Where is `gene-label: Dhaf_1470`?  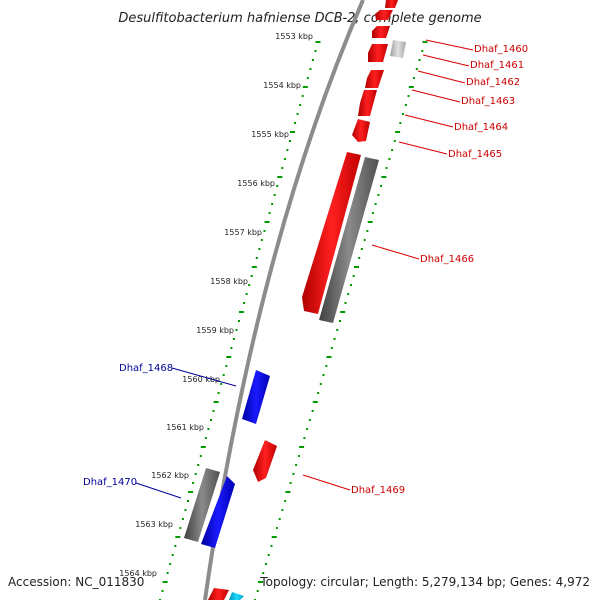
gene-label: Dhaf_1470 is located at coordinates (110, 482).